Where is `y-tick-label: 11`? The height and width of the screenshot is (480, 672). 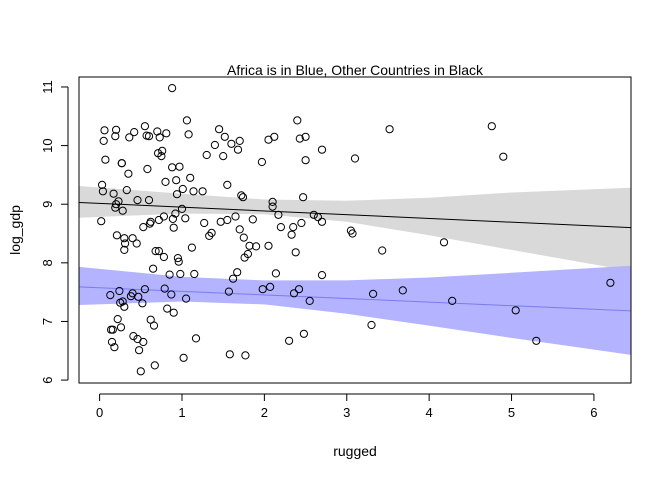 y-tick-label: 11 is located at coordinates (47, 87).